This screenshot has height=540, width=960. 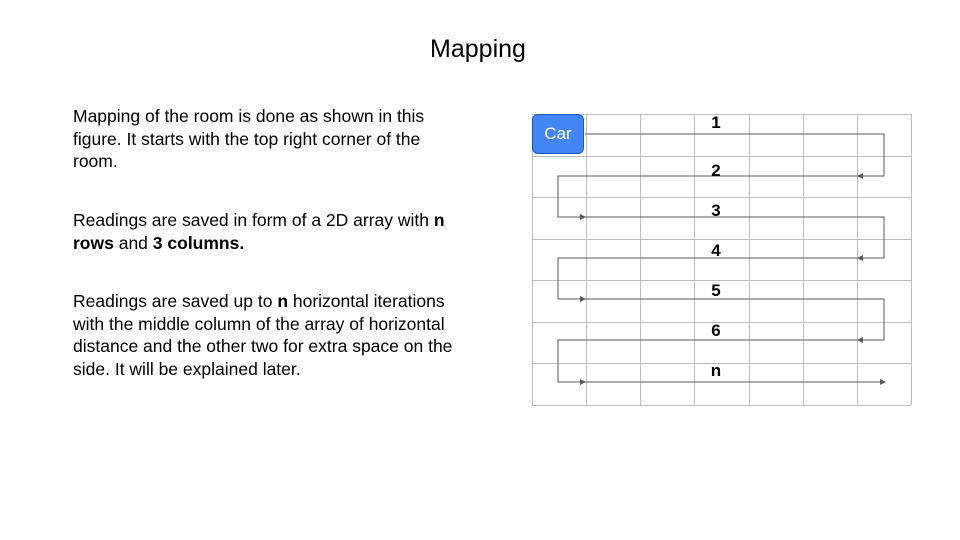 I want to click on row-label: n, so click(x=716, y=370).